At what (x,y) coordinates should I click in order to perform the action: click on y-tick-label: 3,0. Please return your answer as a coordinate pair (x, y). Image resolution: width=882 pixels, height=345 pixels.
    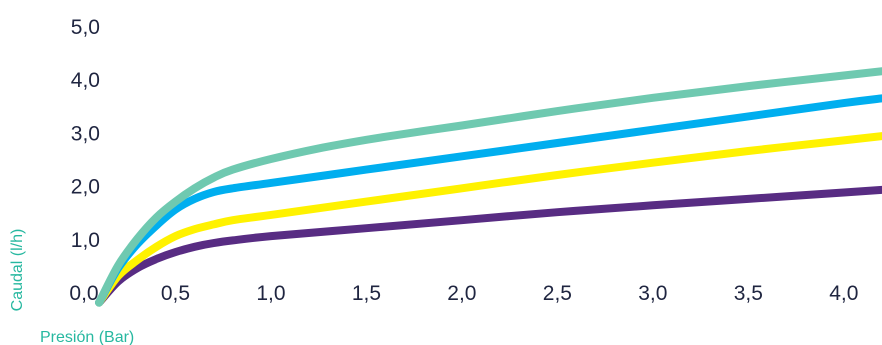
    Looking at the image, I should click on (85, 133).